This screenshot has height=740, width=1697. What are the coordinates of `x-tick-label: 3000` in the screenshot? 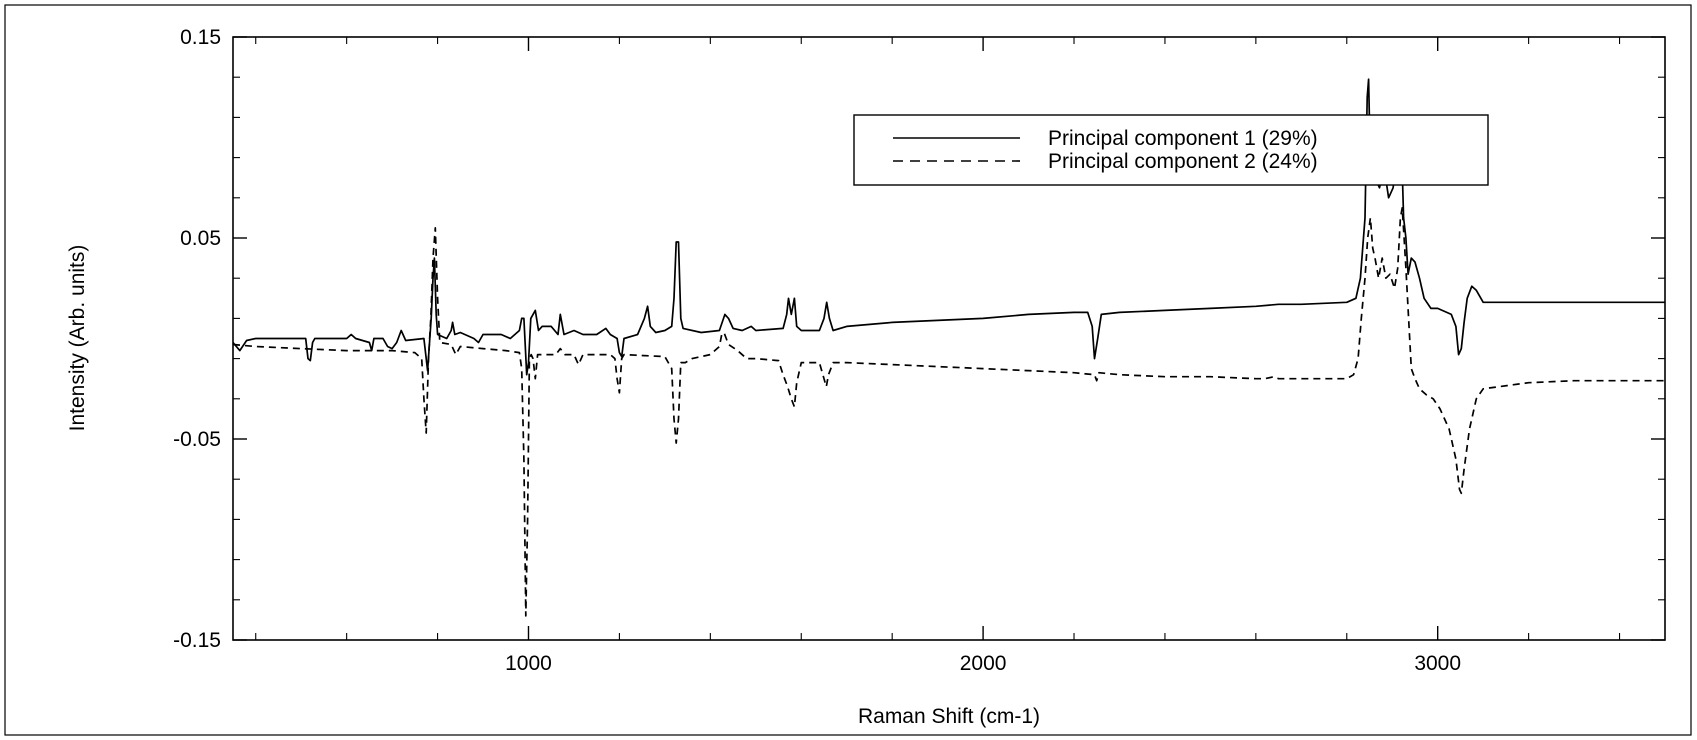 It's located at (1437, 663).